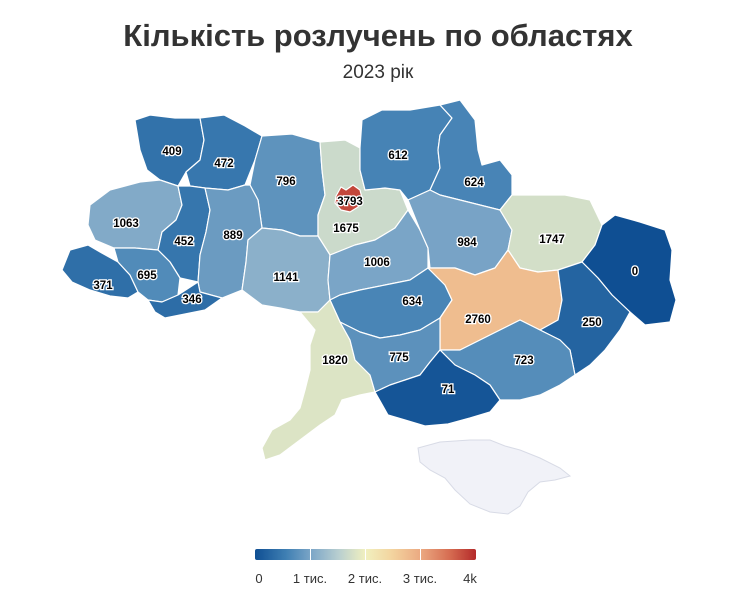 The image size is (756, 602). I want to click on value-label-khmelnytskyi: 889, so click(232, 236).